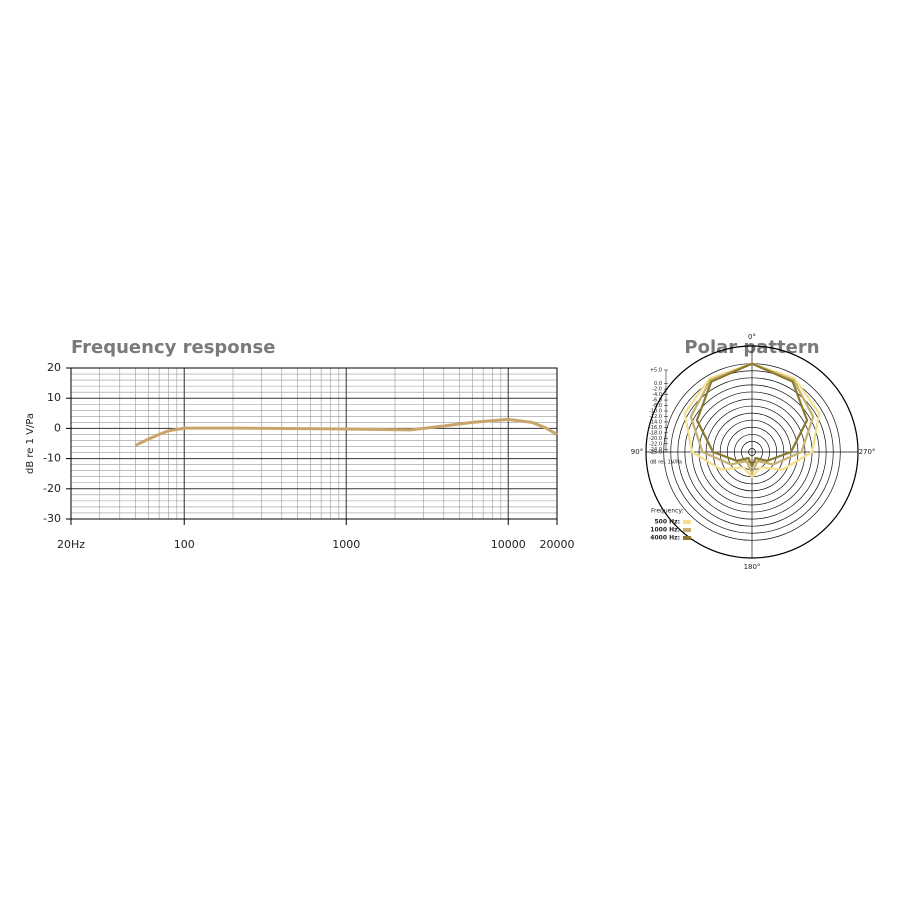  Describe the element at coordinates (655, 422) in the screenshot. I see `scale-label: -14.0` at that location.